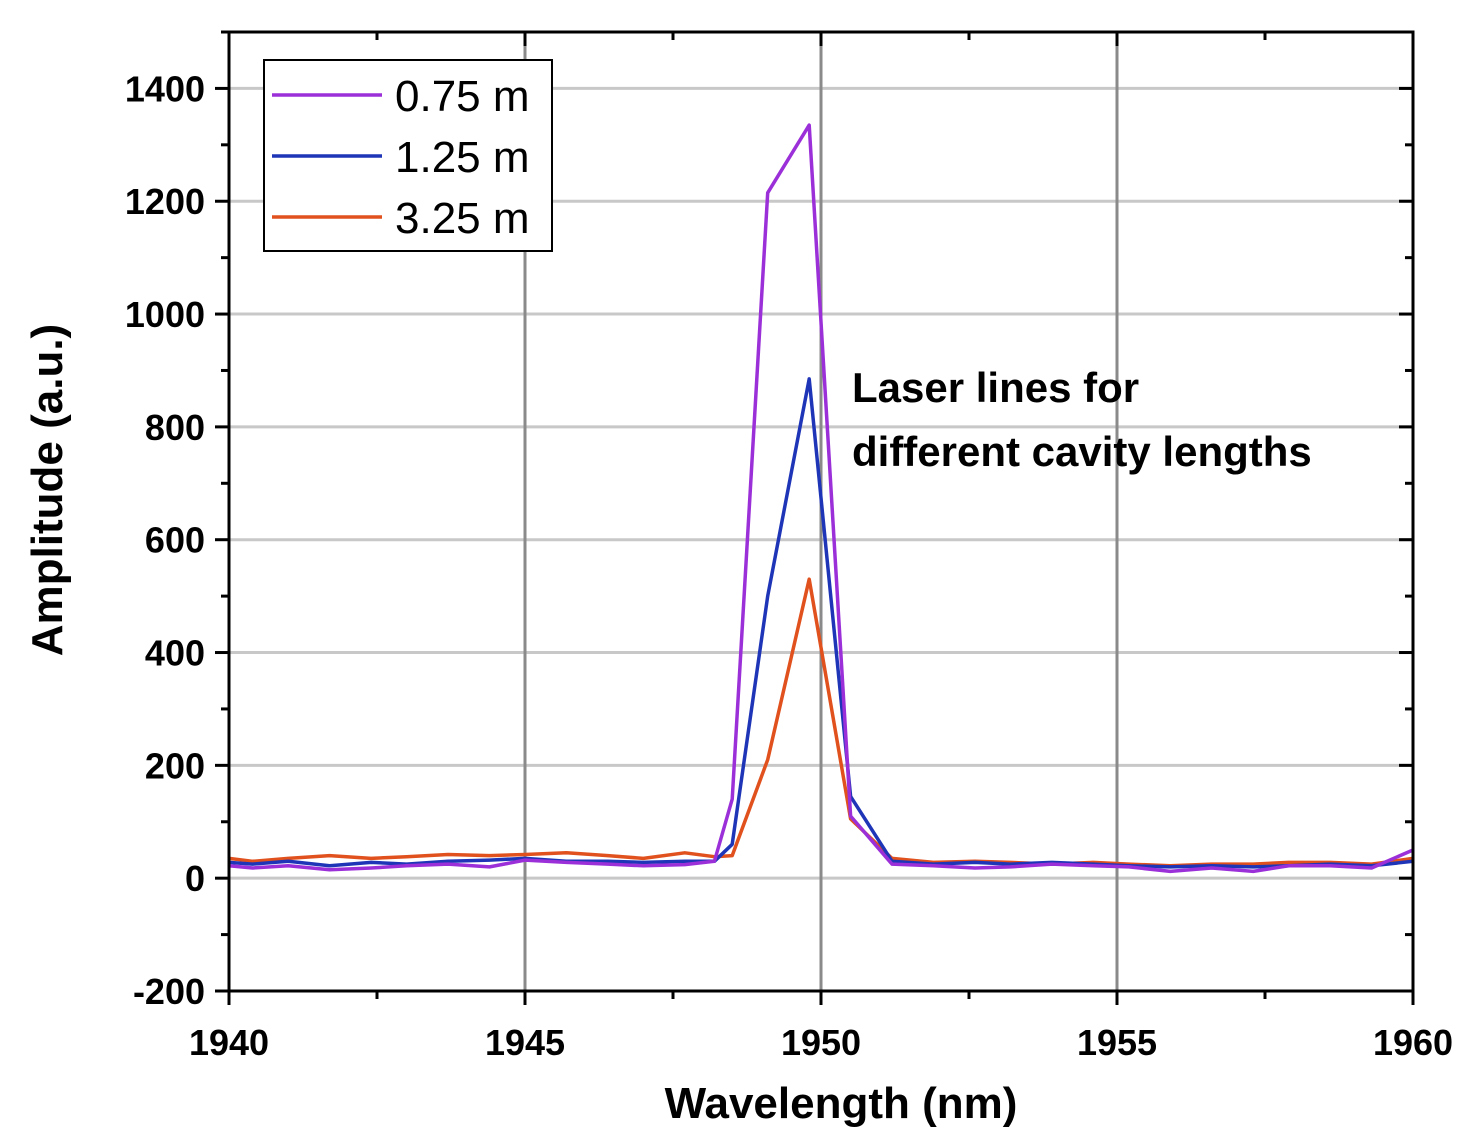 This screenshot has width=1477, height=1148. What do you see at coordinates (175, 653) in the screenshot?
I see `y-tick-label: 400` at bounding box center [175, 653].